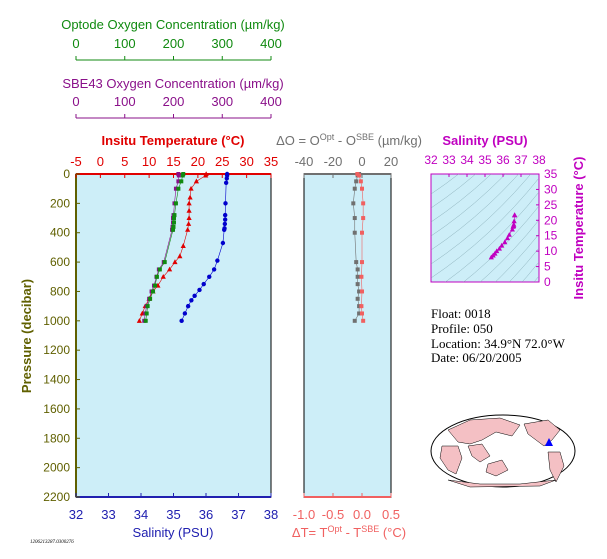  What do you see at coordinates (56, 321) in the screenshot?
I see `pressure-axis-tick-label: 1000` at bounding box center [56, 321].